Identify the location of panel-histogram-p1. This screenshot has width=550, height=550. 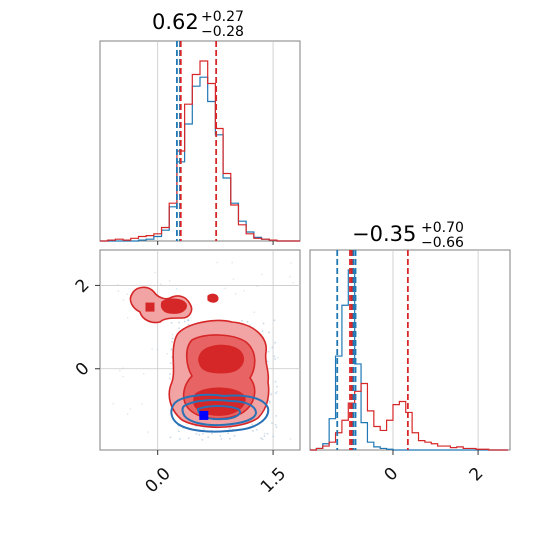
(410, 350).